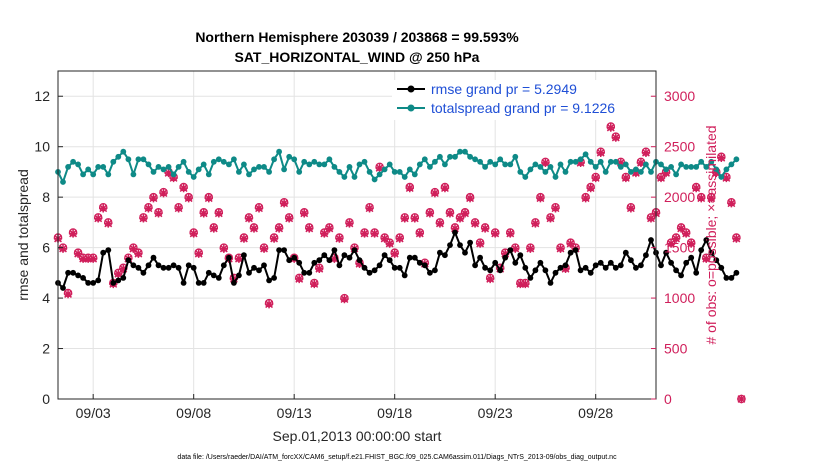 This screenshot has height=470, width=830. What do you see at coordinates (673, 247) in the screenshot?
I see `right-axis: 0 500 1000 1500 2000 2500 3000` at bounding box center [673, 247].